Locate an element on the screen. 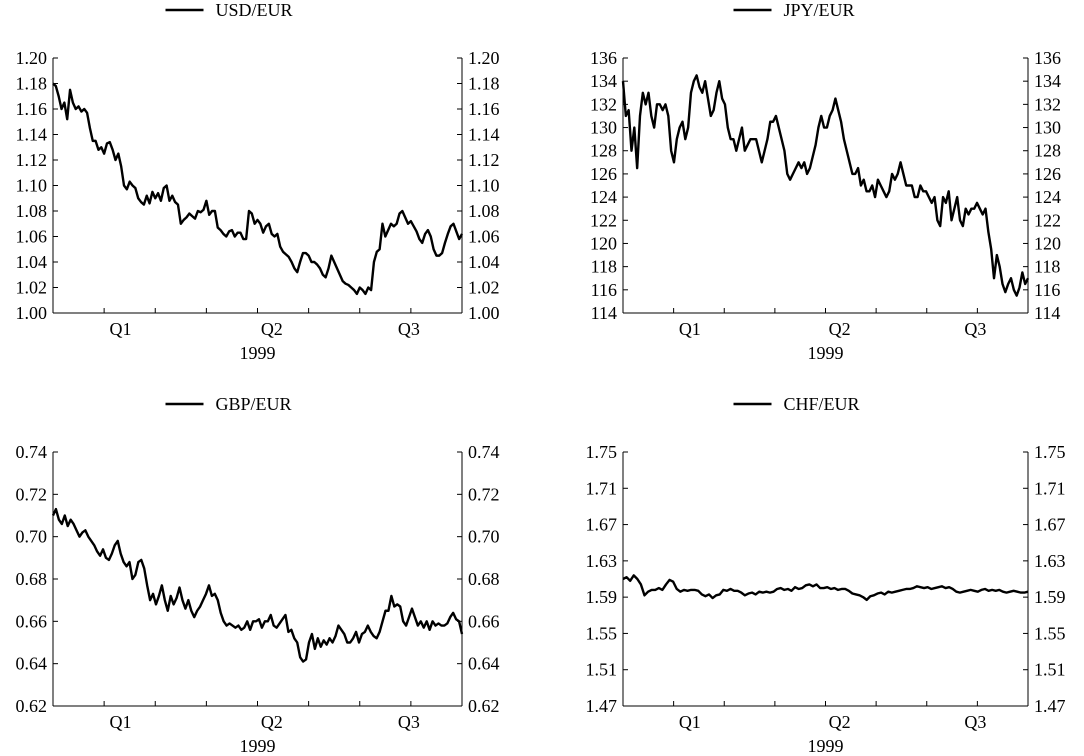  chf-eur-ytick-label-left: 1.51 is located at coordinates (602, 670).